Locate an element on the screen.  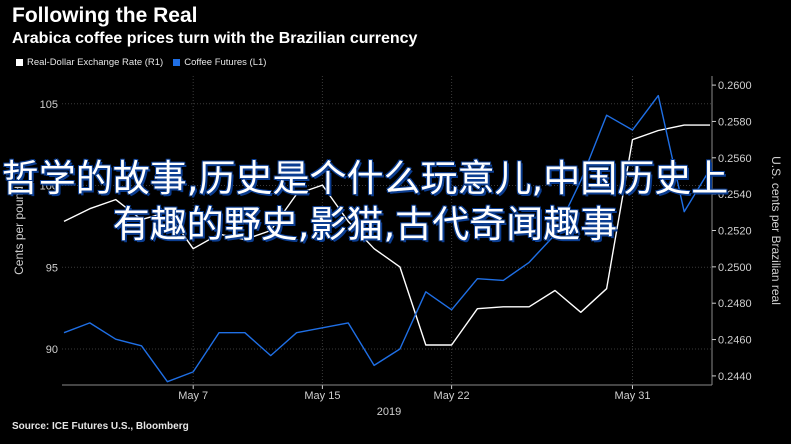
left-tick-label: 95 is located at coordinates (52, 268).